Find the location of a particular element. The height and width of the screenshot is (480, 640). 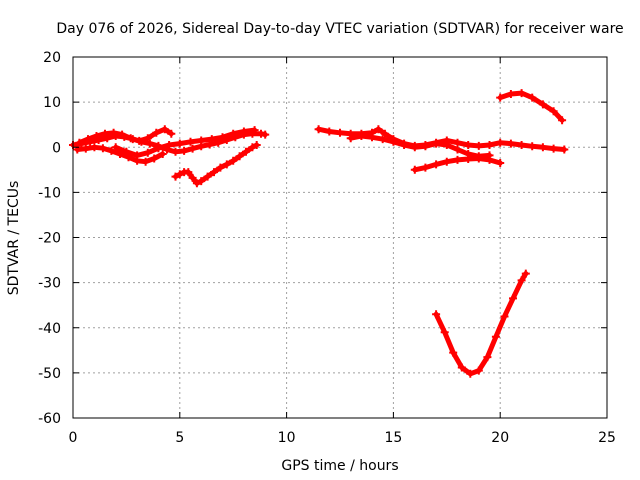

data-series-arc-g is located at coordinates (420, 146).